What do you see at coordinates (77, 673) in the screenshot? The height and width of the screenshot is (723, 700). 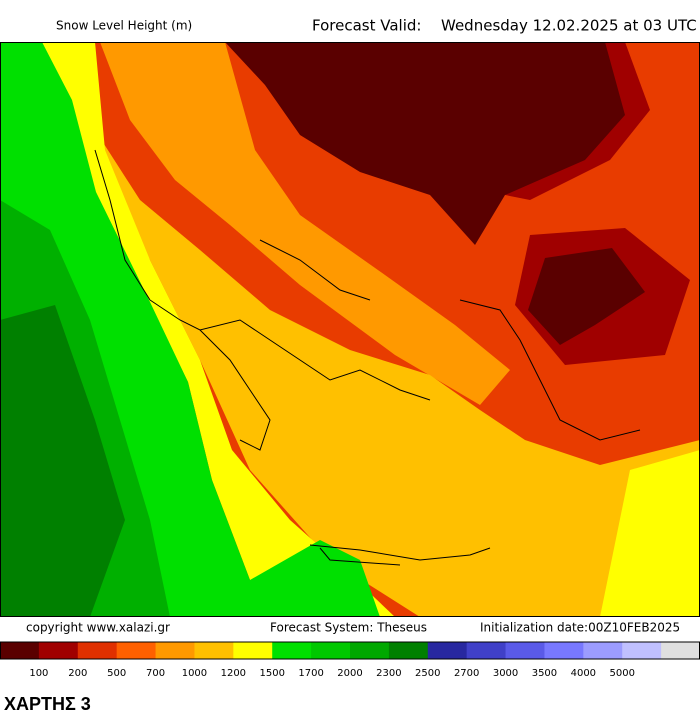 I see `legend-label: 200` at bounding box center [77, 673].